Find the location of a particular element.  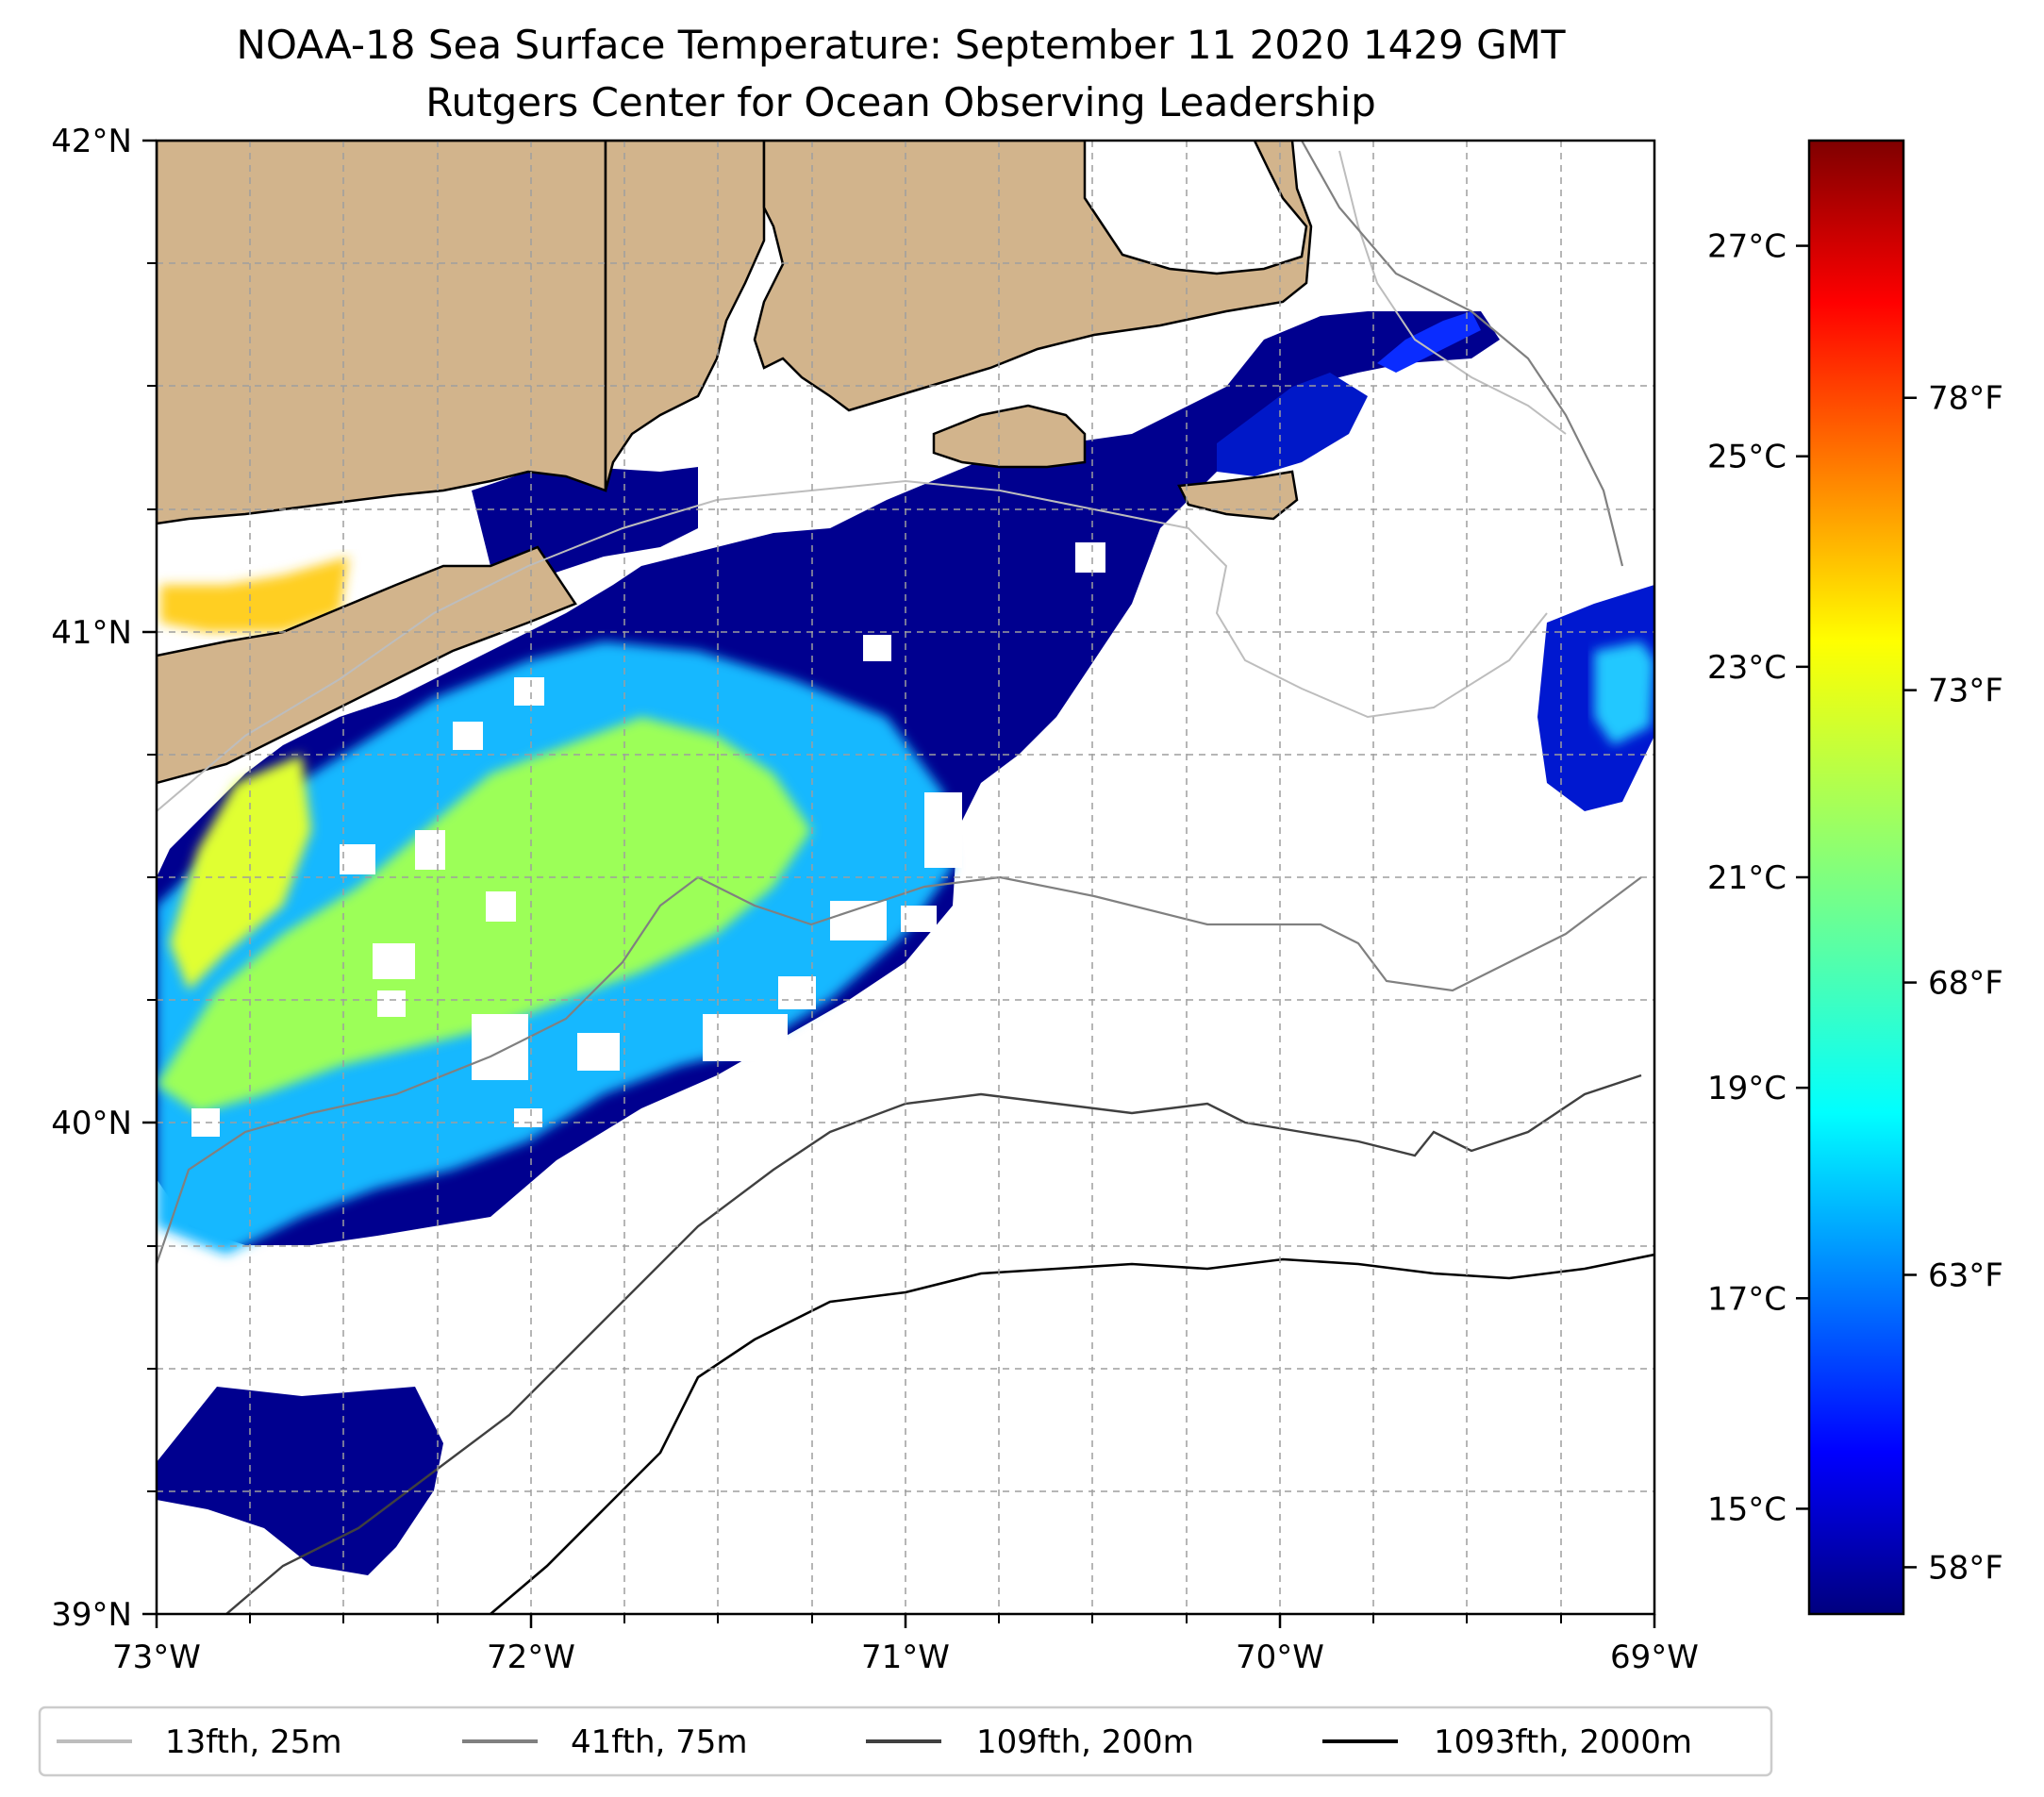

x-tick-label: 72°W is located at coordinates (531, 1657).